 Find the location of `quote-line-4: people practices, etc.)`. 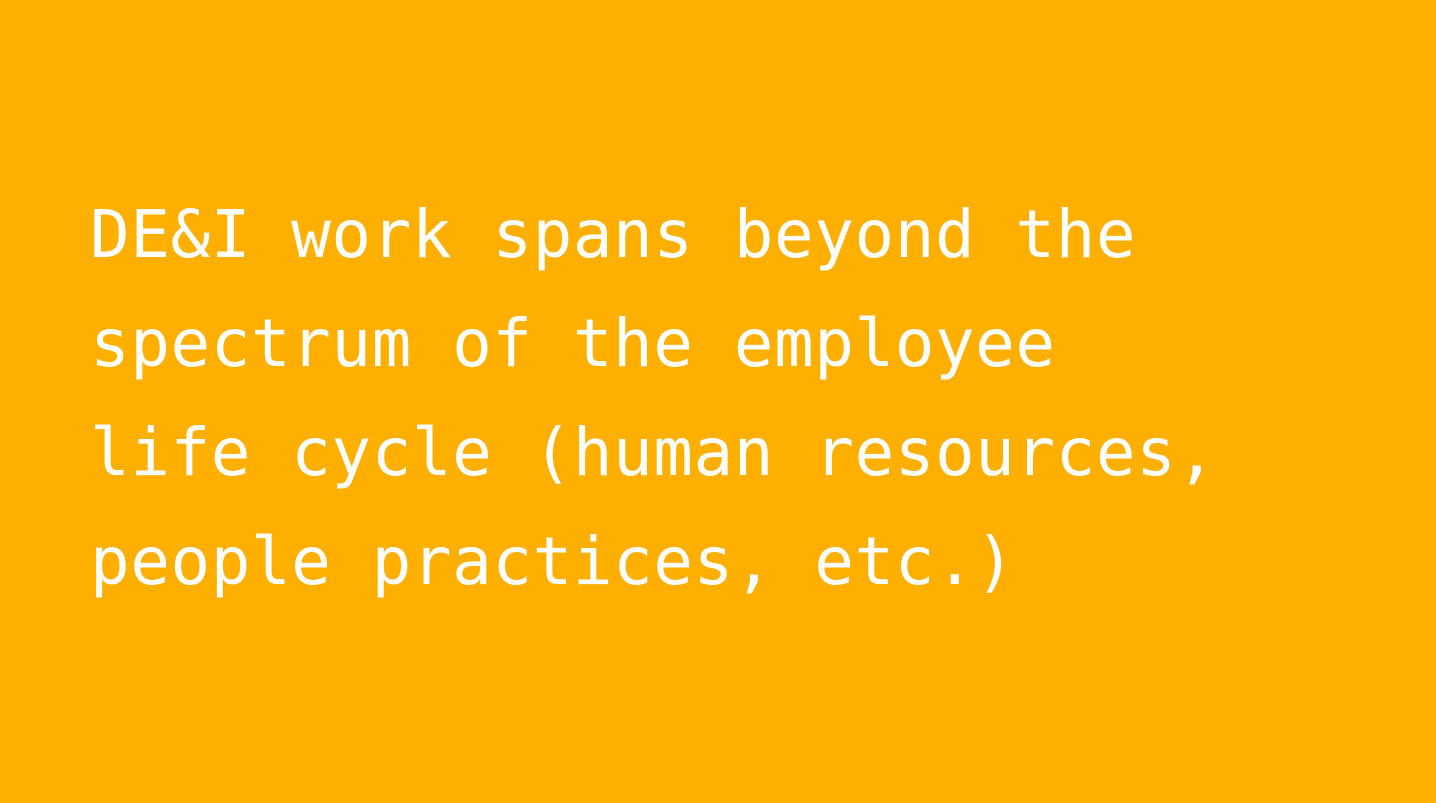

quote-line-4: people practices, etc.) is located at coordinates (553, 561).